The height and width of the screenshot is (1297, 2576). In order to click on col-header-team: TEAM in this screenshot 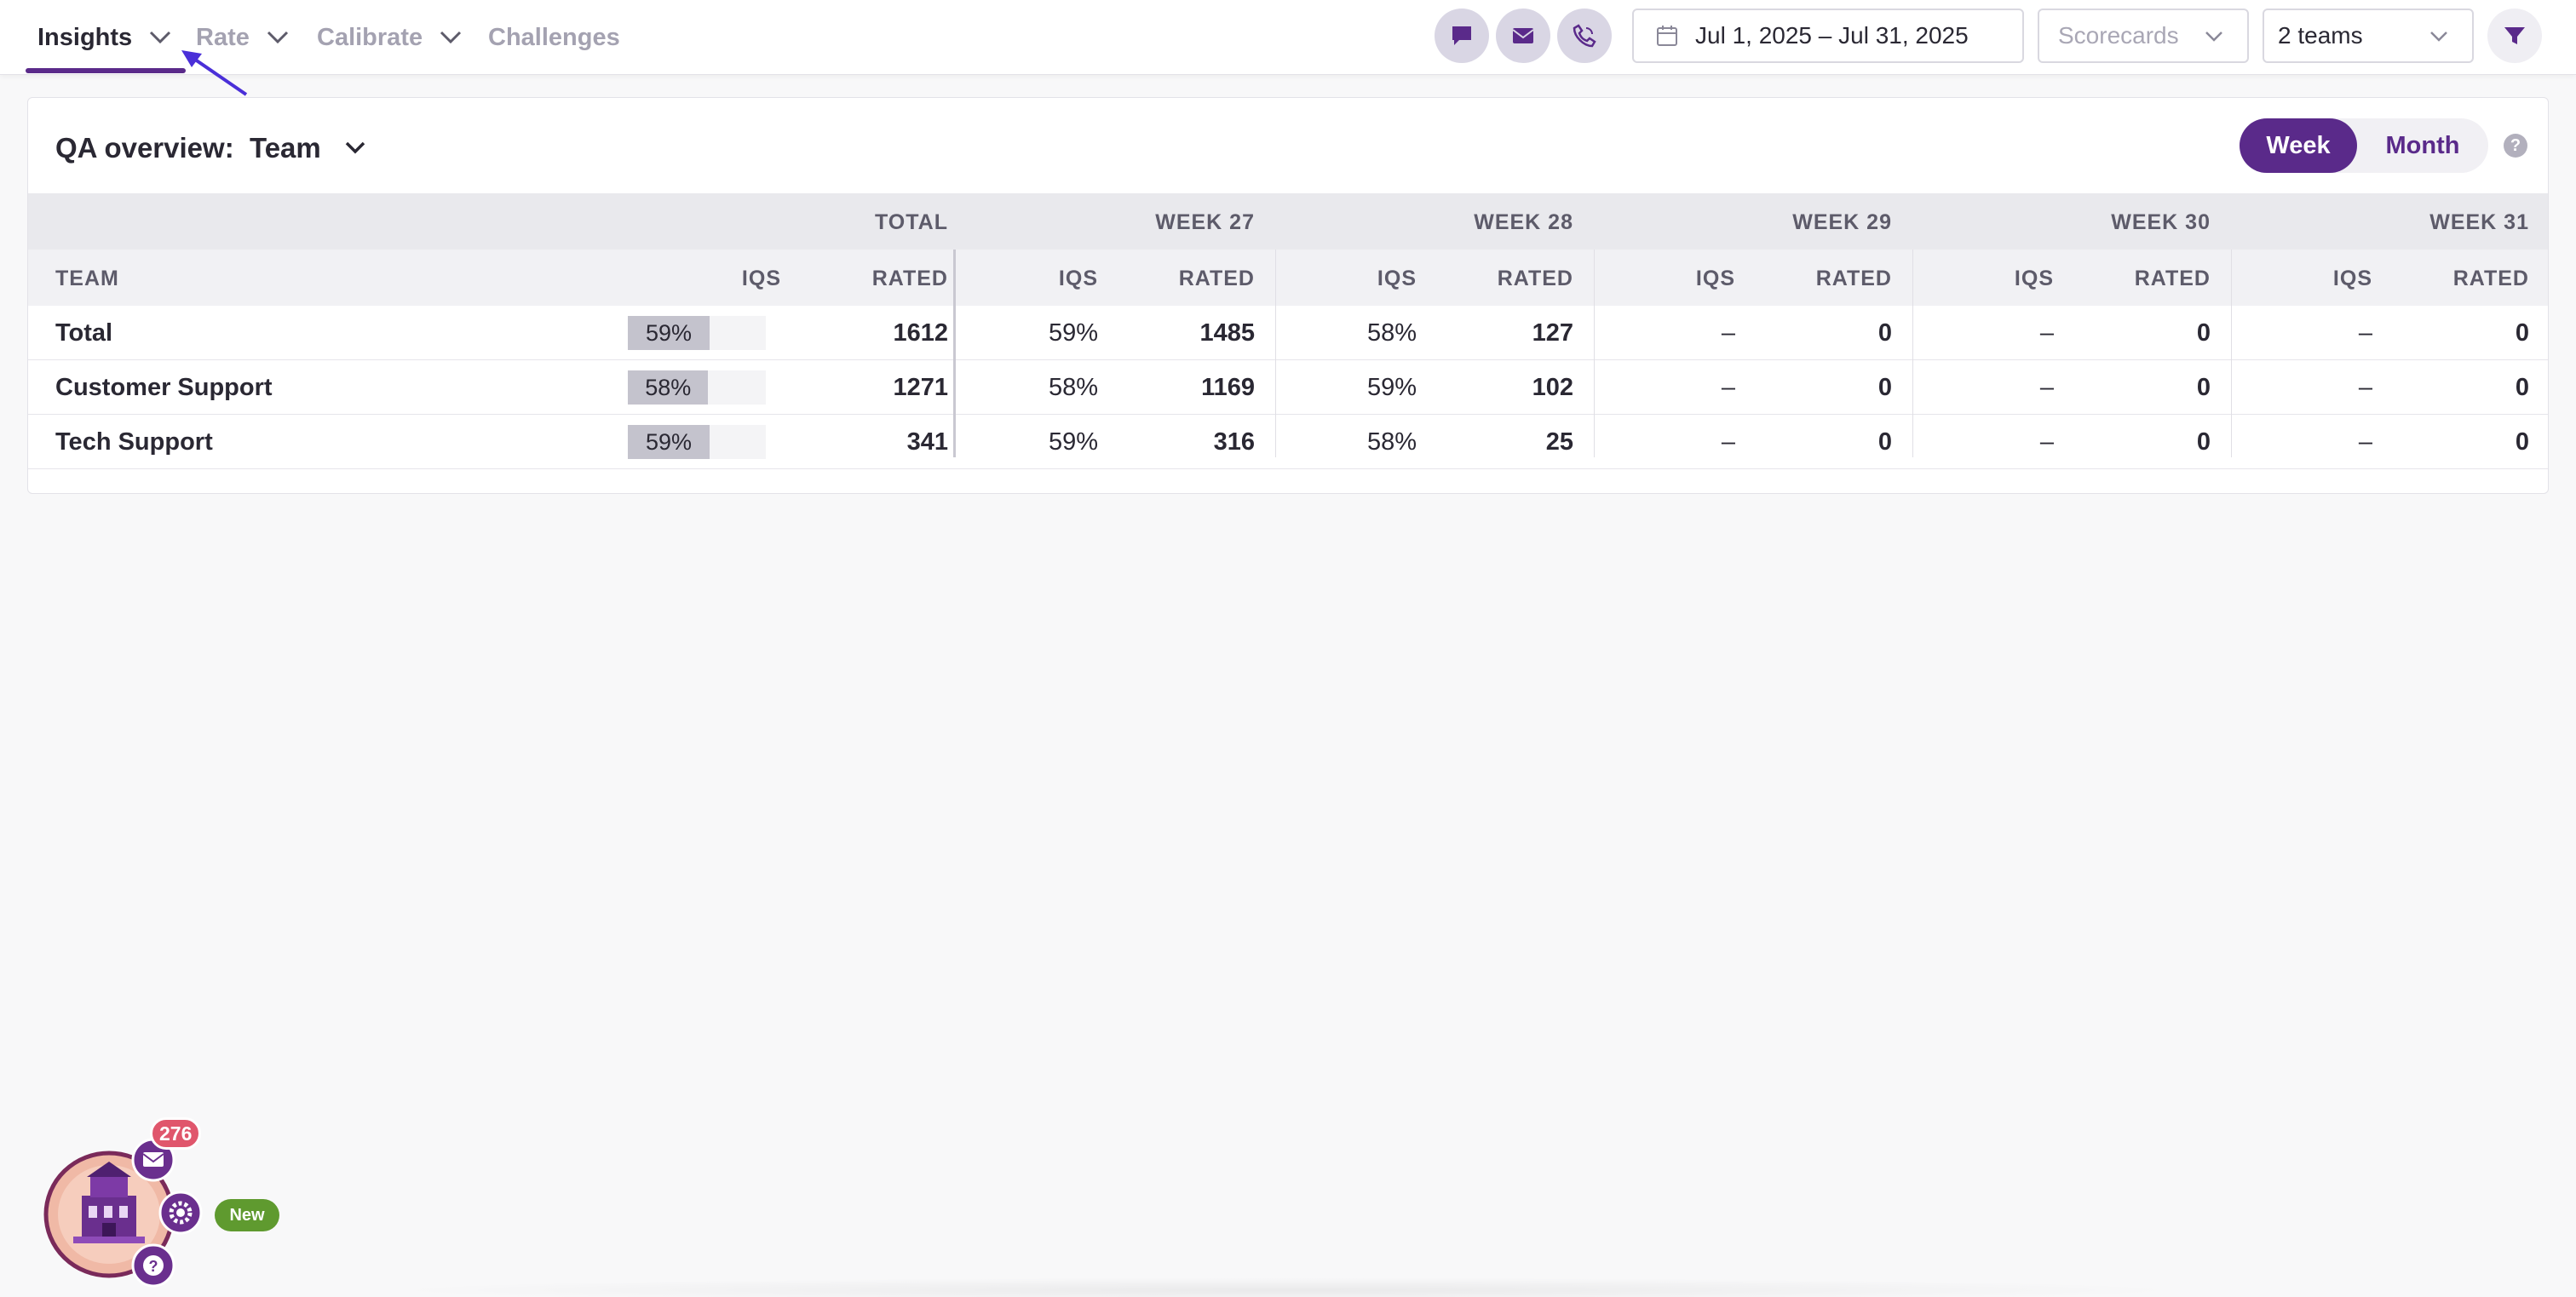, I will do `click(87, 278)`.